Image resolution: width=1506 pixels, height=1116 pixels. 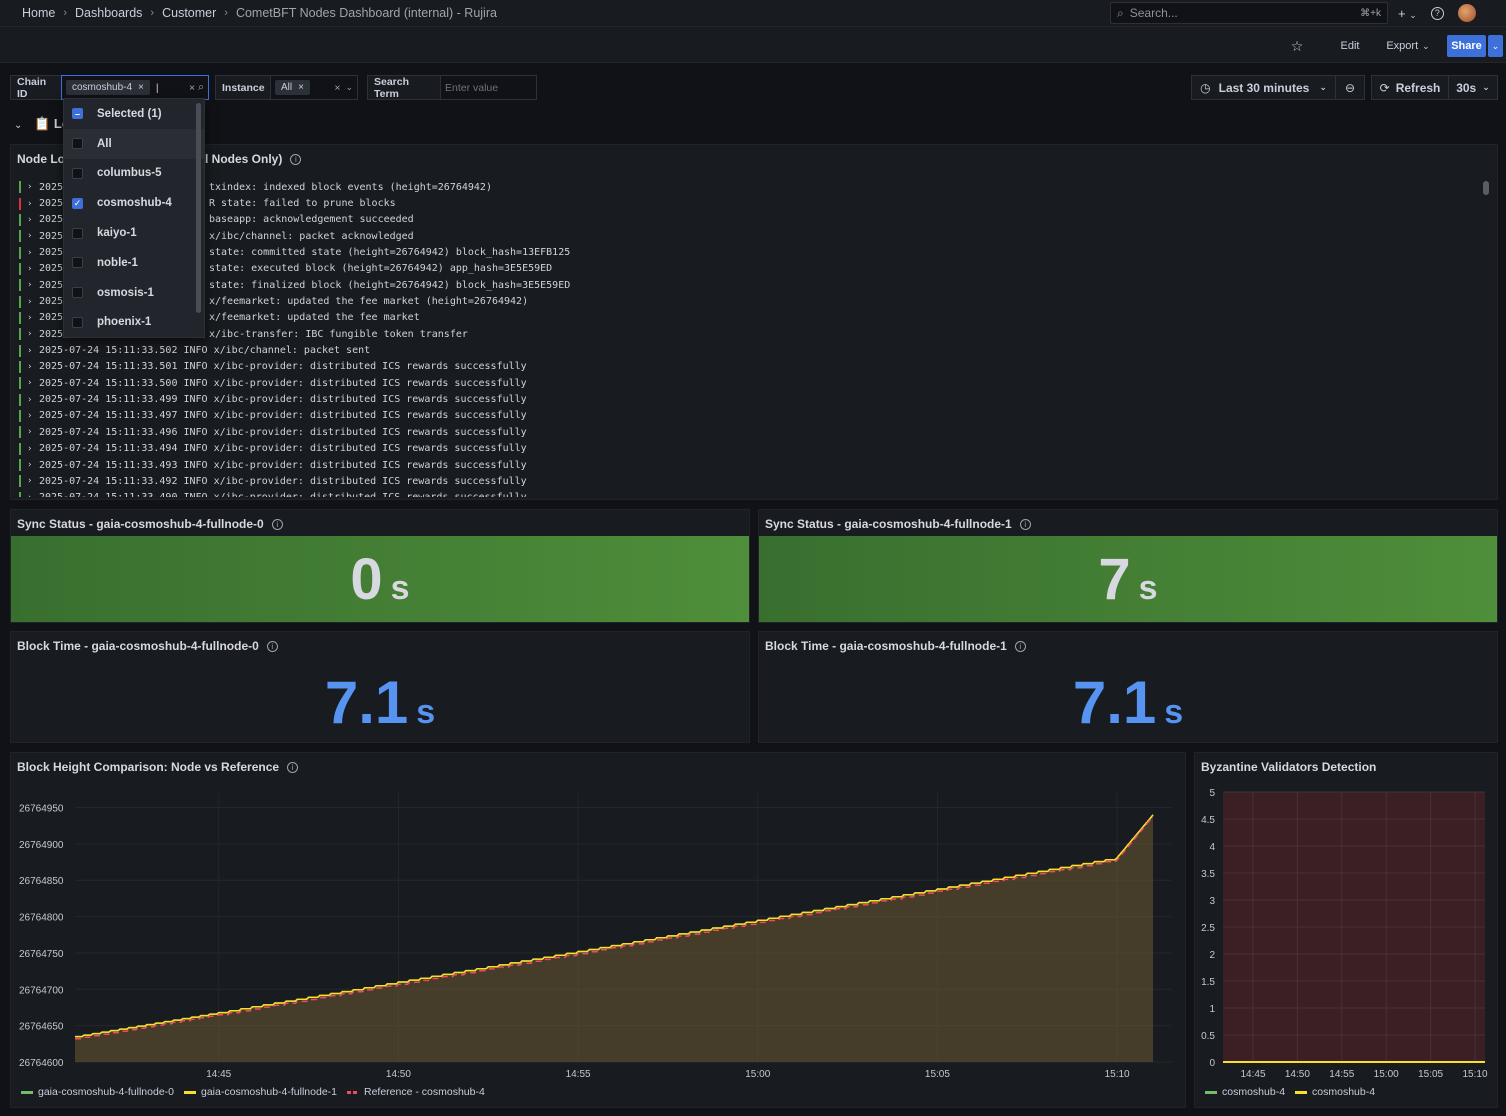 What do you see at coordinates (189, 13) in the screenshot?
I see `breadcrumb-customer: Customer` at bounding box center [189, 13].